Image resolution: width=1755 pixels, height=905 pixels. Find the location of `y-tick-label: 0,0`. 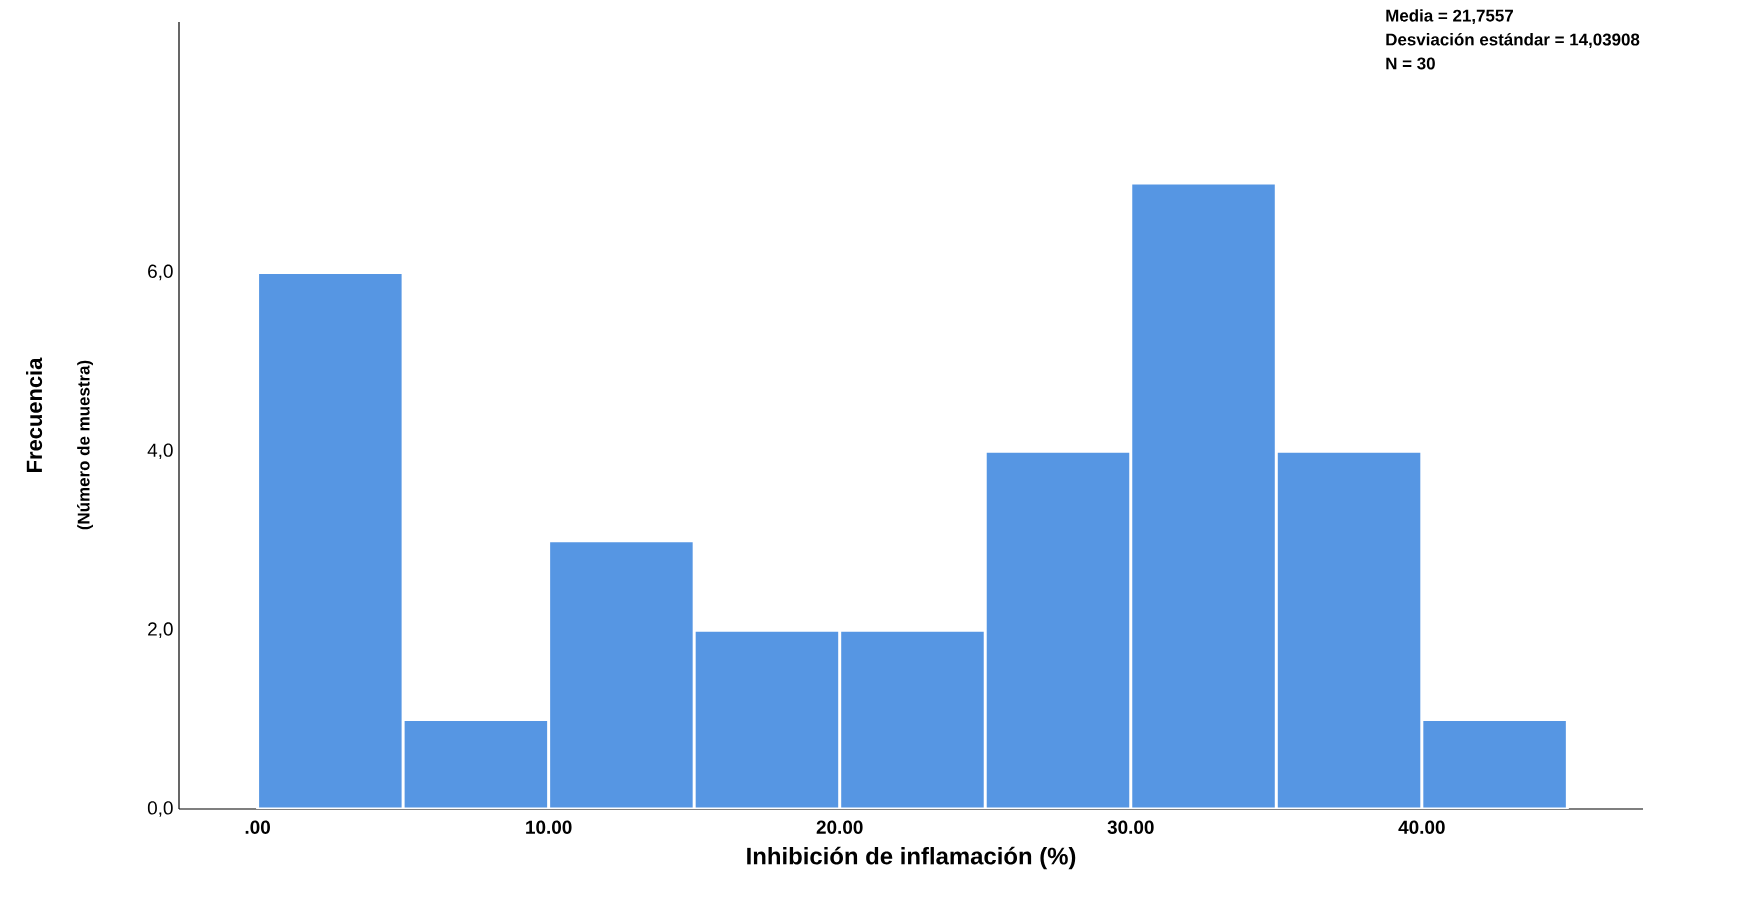

y-tick-label: 0,0 is located at coordinates (160, 809).